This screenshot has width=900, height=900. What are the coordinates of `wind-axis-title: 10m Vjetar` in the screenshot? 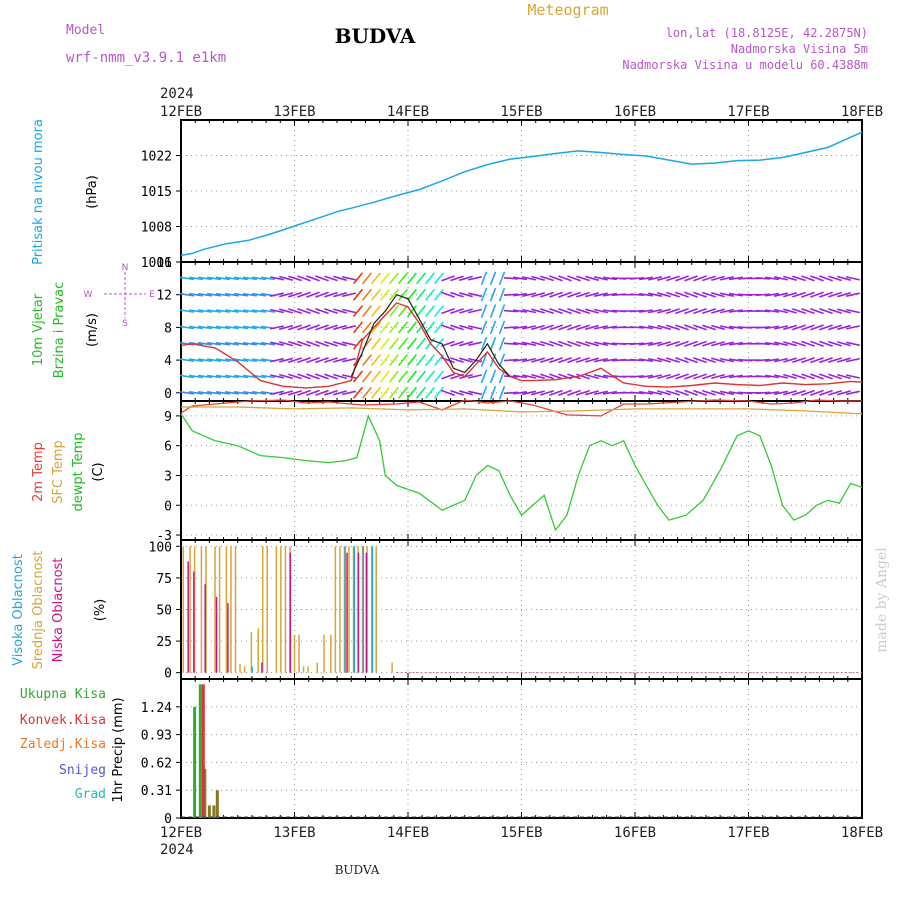 It's located at (38, 329).